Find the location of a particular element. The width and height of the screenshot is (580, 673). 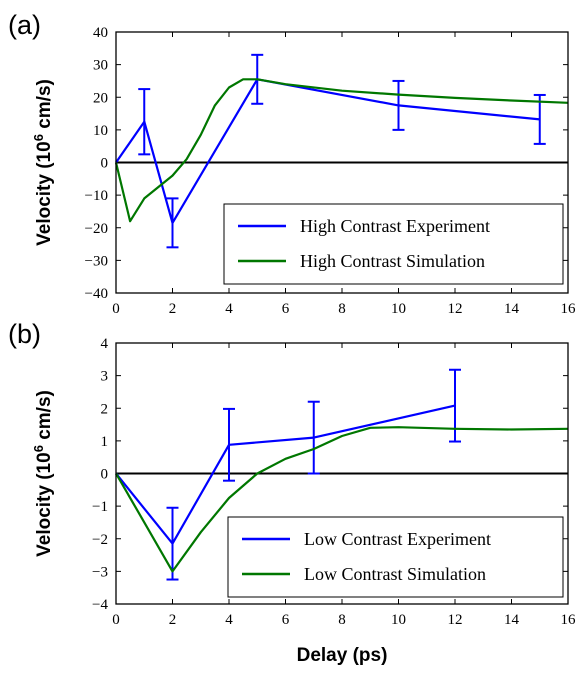

y-tick-label: −30 is located at coordinates (96, 261).